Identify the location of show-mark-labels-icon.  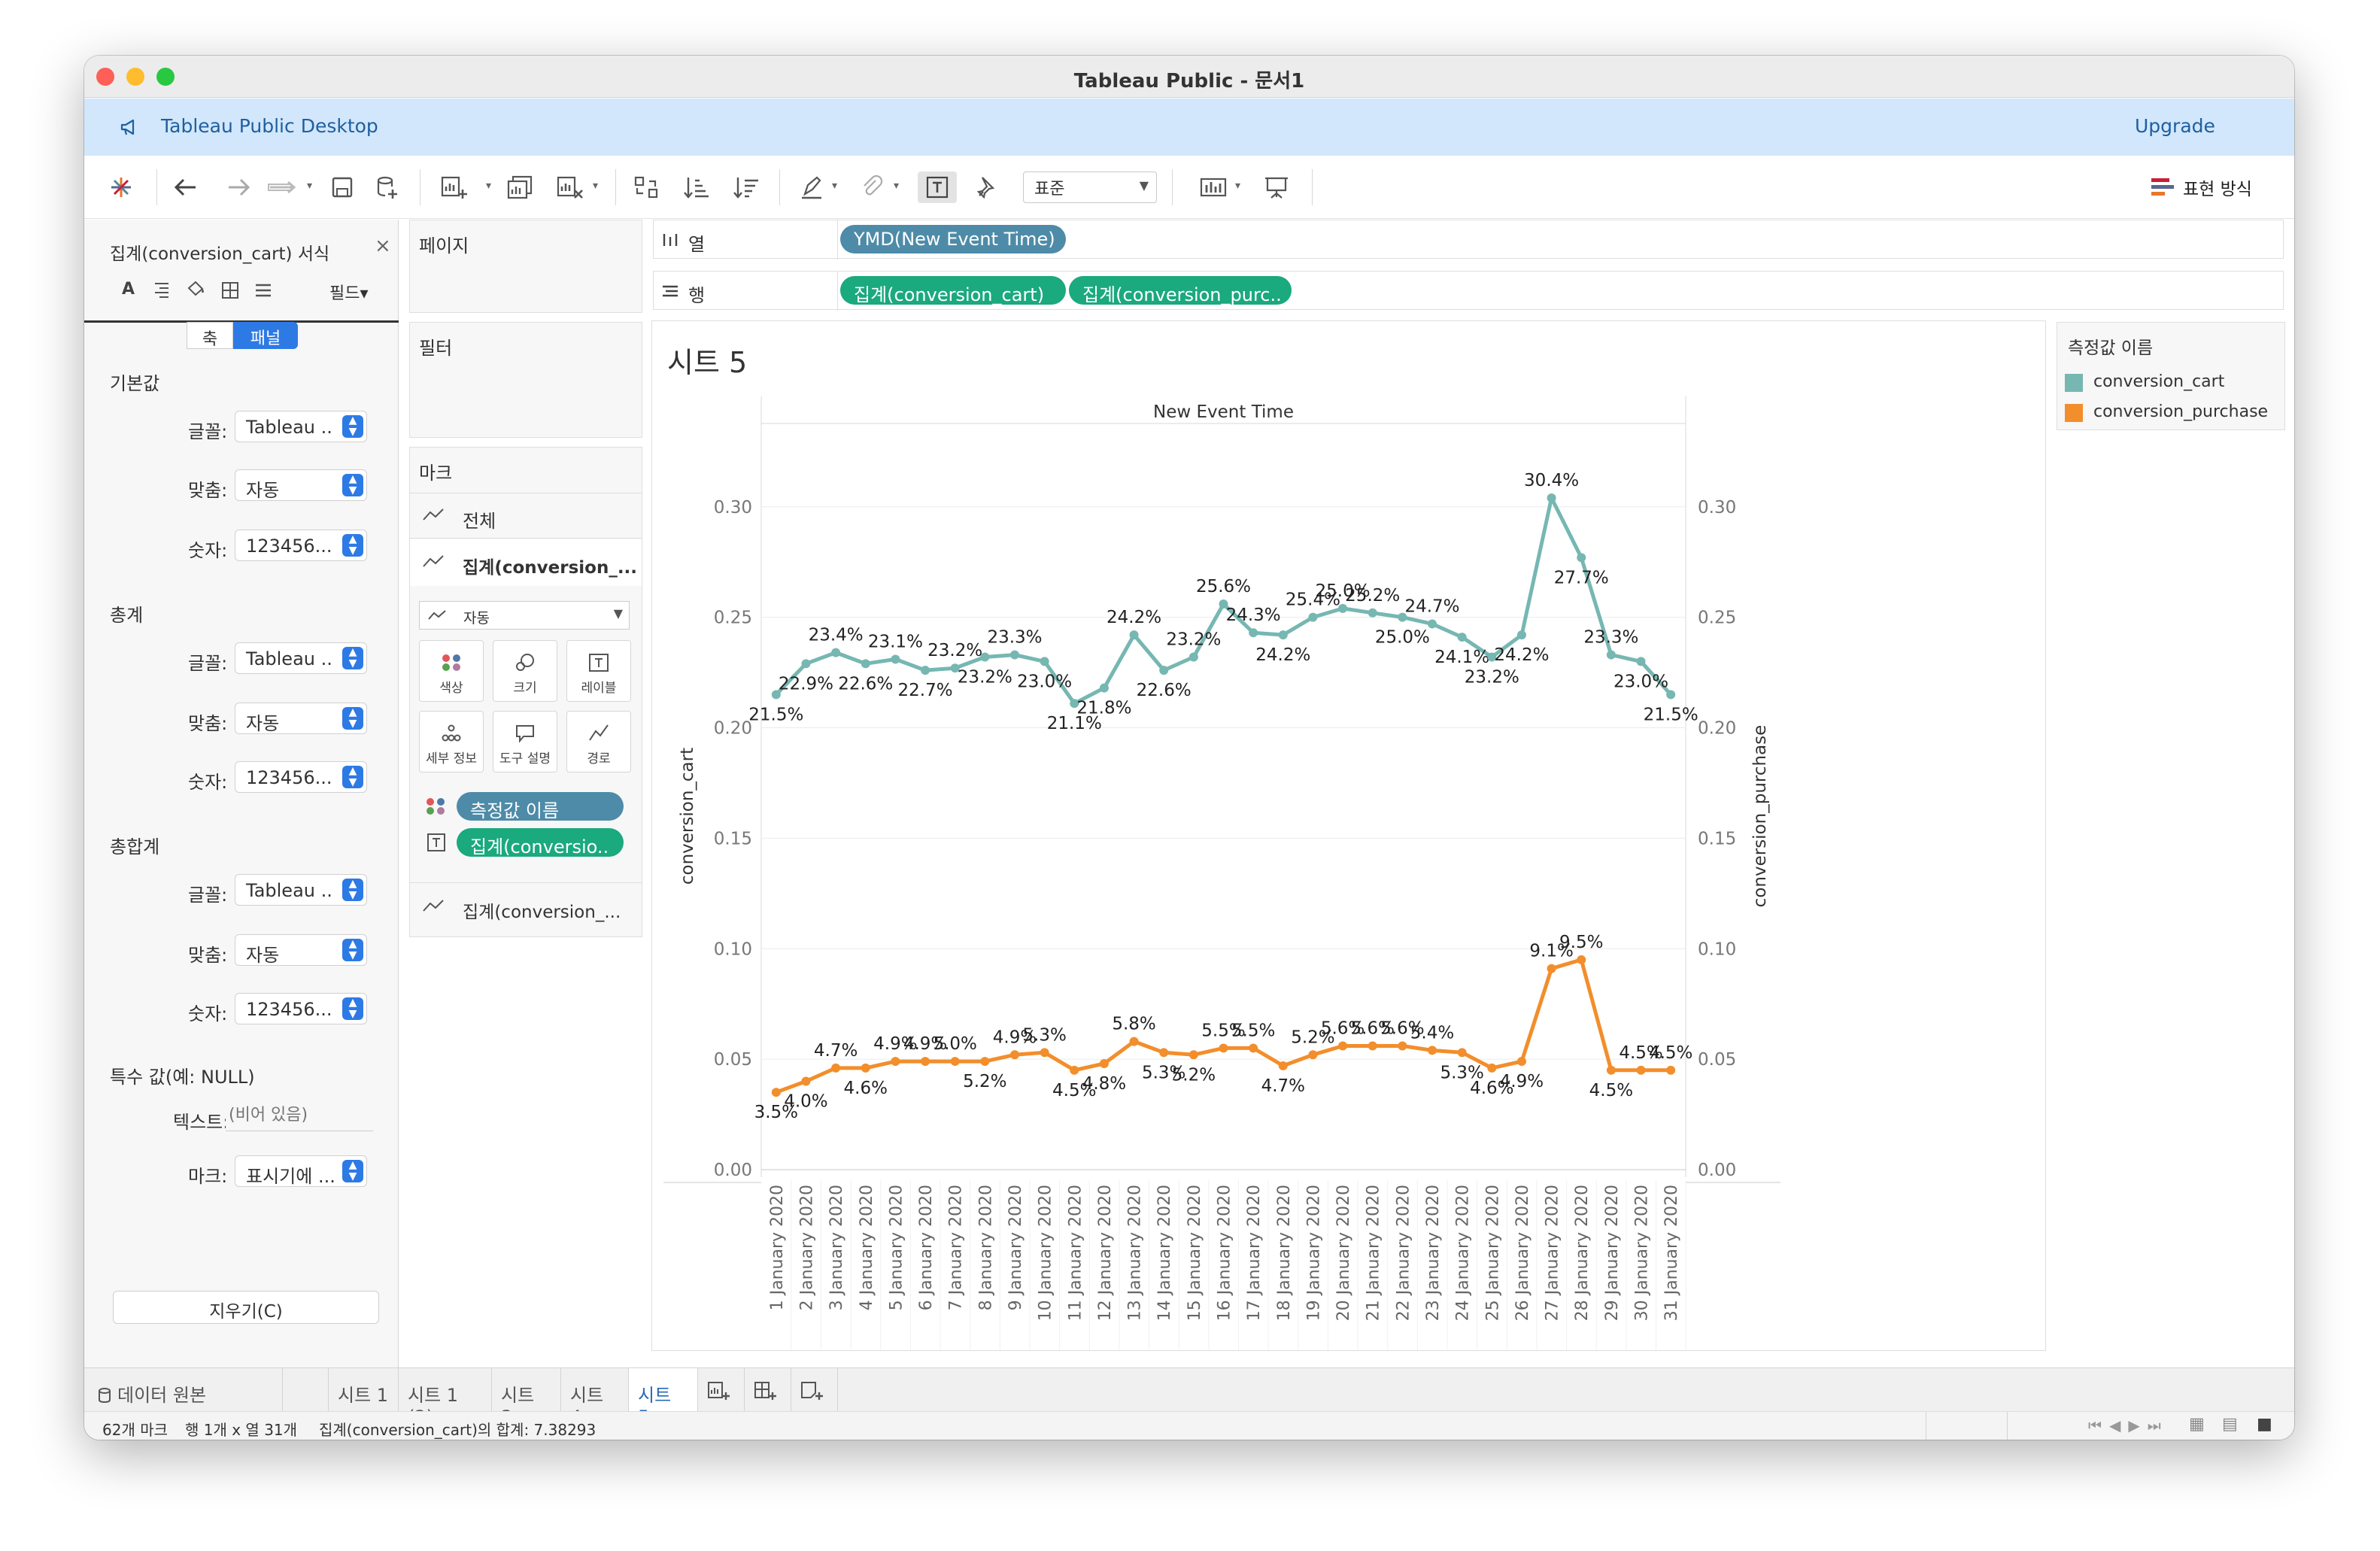
(937, 187).